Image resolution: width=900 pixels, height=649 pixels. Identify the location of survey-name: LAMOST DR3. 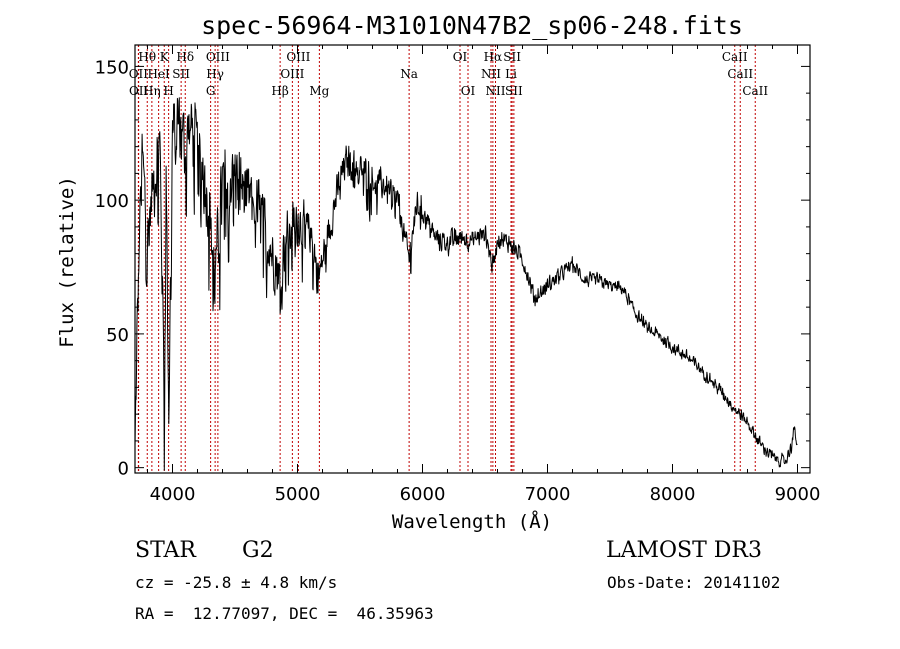
(684, 550).